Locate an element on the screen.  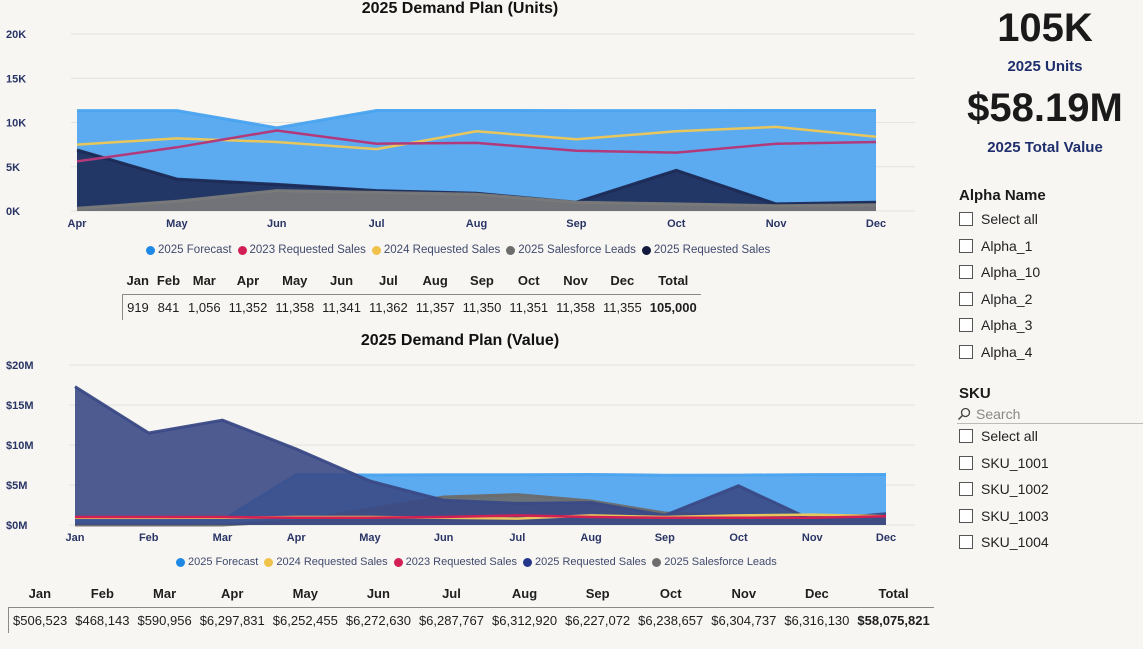
slicer-option: Alpha_10 is located at coordinates (999, 272).